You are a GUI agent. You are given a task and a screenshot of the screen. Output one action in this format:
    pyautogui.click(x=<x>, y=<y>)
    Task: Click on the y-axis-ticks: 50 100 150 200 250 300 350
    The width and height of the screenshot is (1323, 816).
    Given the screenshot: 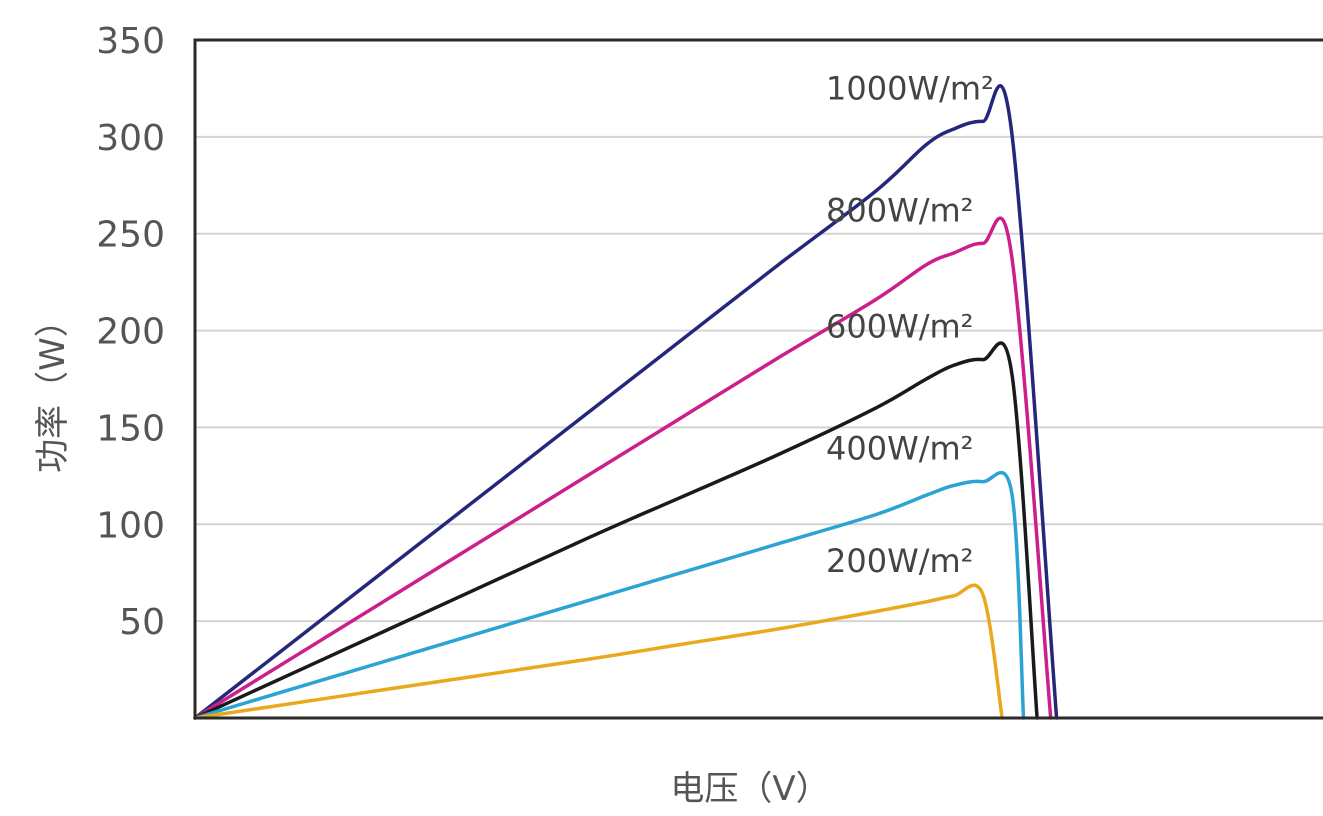 What is the action you would take?
    pyautogui.click(x=130, y=332)
    